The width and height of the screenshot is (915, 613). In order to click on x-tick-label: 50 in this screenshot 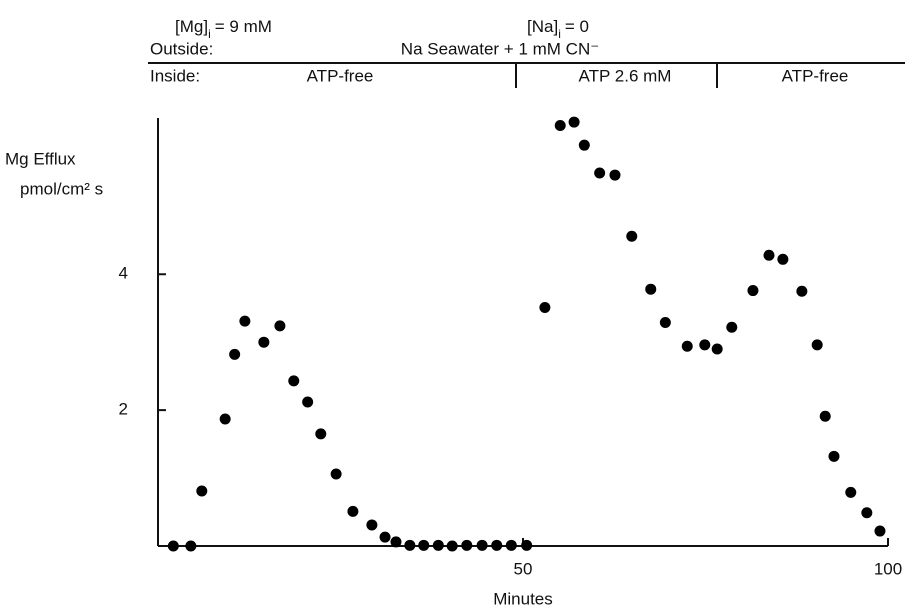, I will do `click(523, 568)`.